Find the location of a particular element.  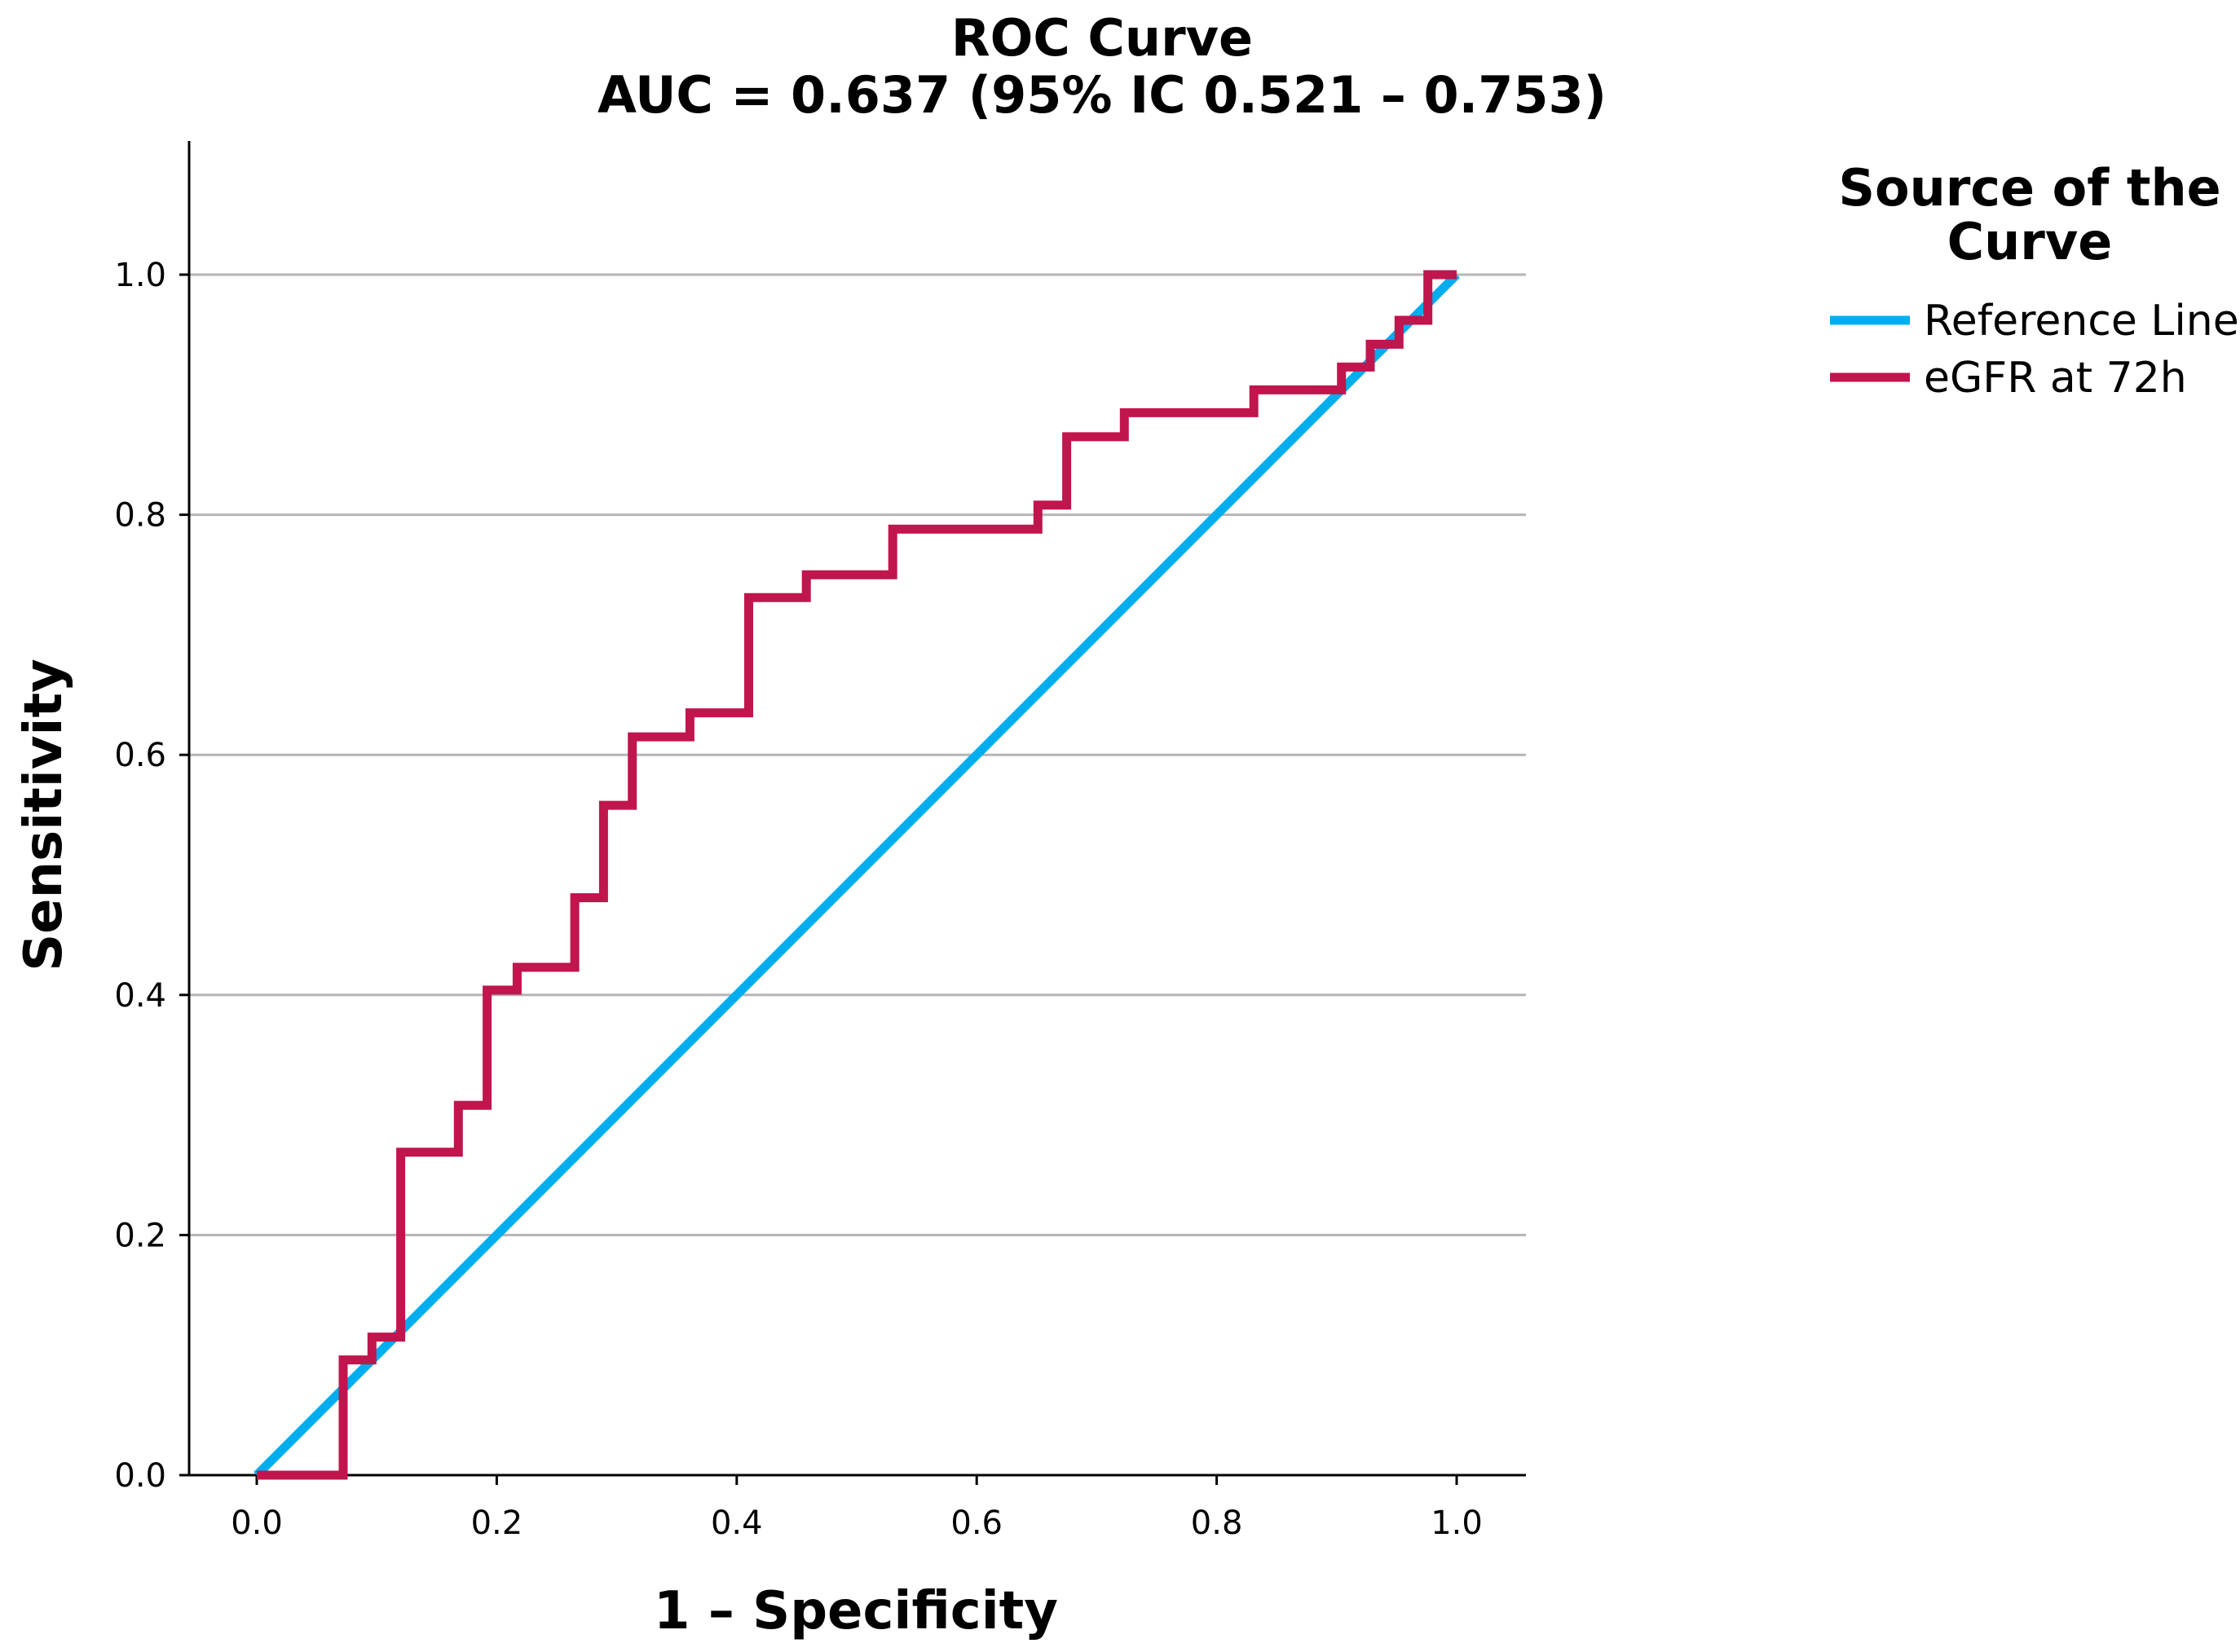

legend-label-egfr-at-72h: eGFR at 72h is located at coordinates (2055, 379).